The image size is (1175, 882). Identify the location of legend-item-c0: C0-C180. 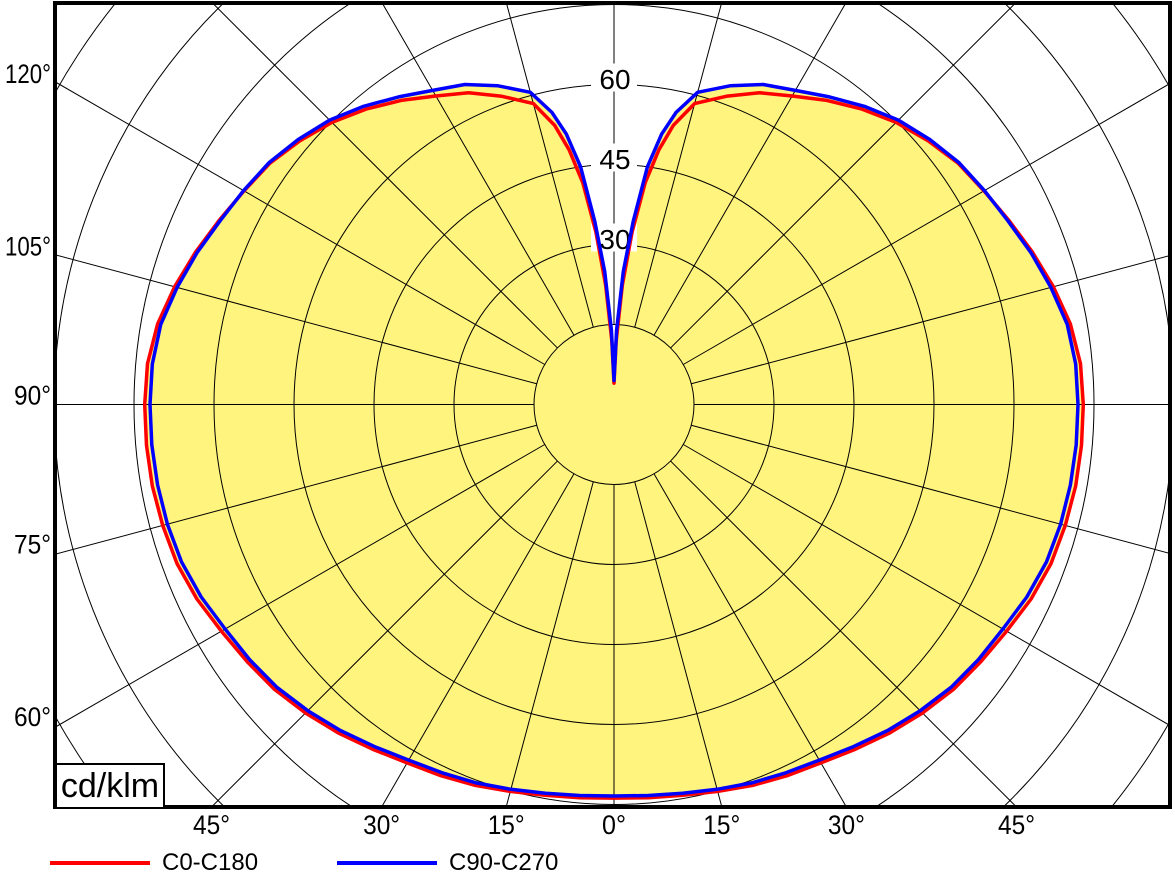
(154, 862).